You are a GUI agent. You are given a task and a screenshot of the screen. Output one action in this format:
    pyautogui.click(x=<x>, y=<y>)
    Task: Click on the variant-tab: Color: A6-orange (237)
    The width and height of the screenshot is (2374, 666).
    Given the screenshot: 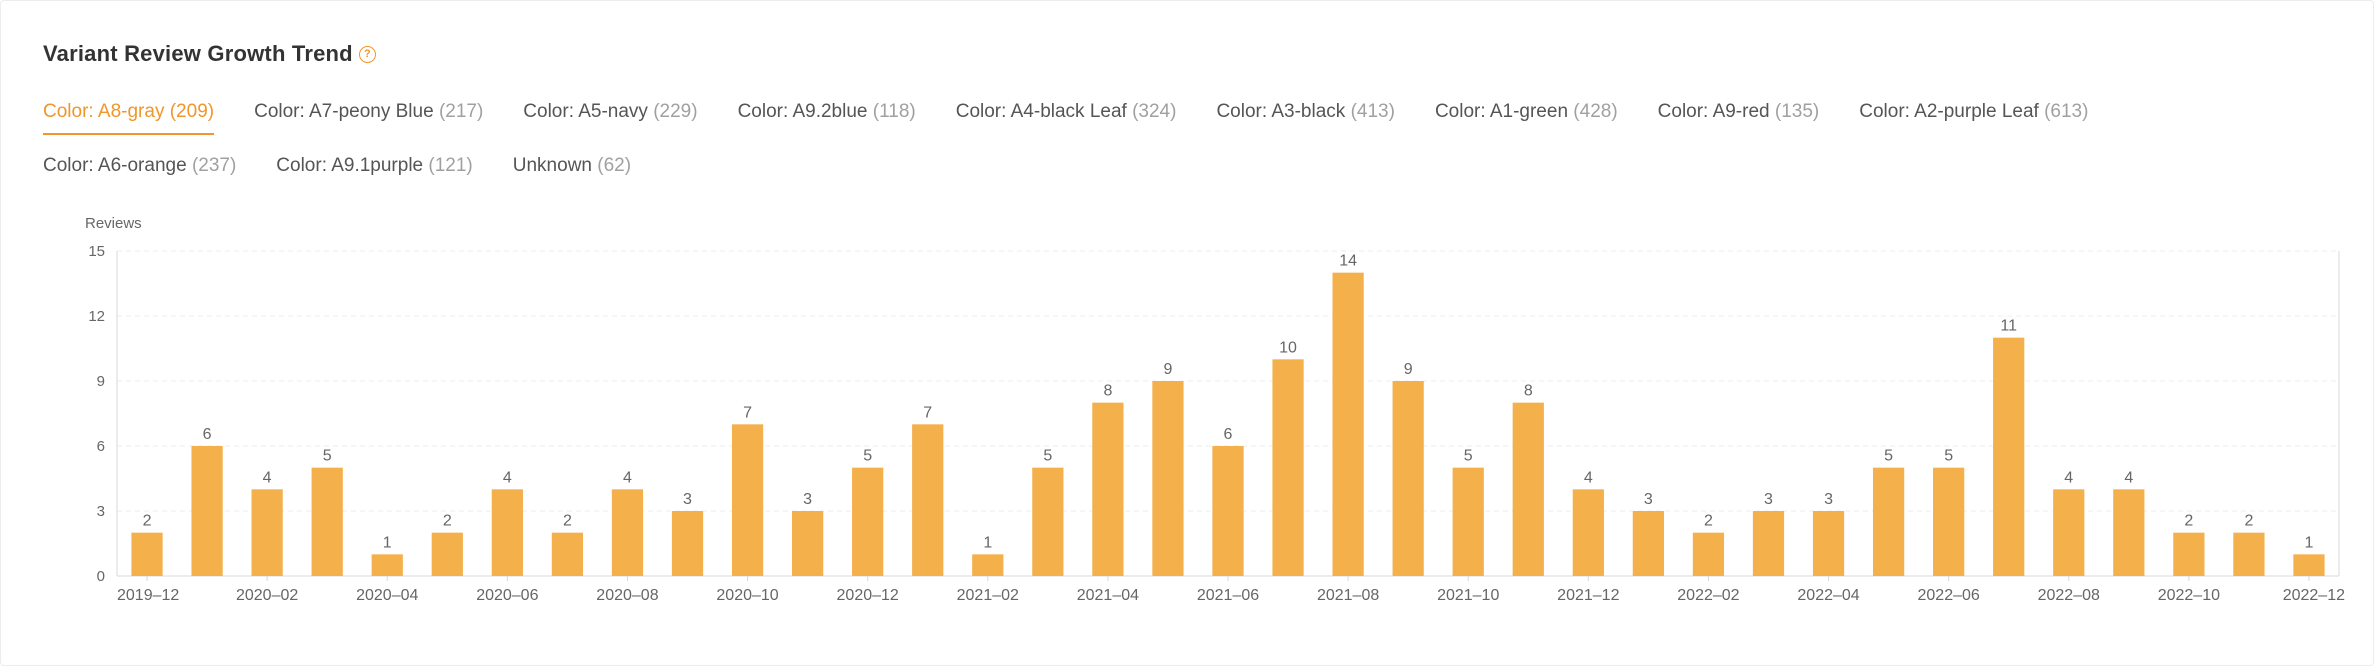 What is the action you would take?
    pyautogui.click(x=139, y=172)
    